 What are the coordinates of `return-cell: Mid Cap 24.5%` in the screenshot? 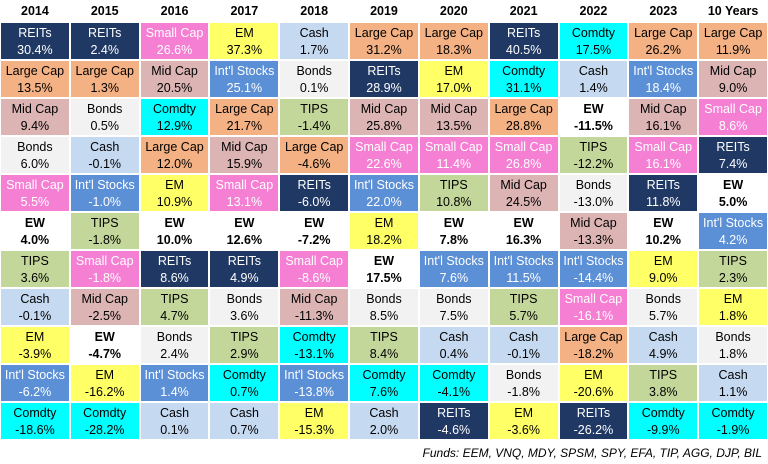 It's located at (523, 193).